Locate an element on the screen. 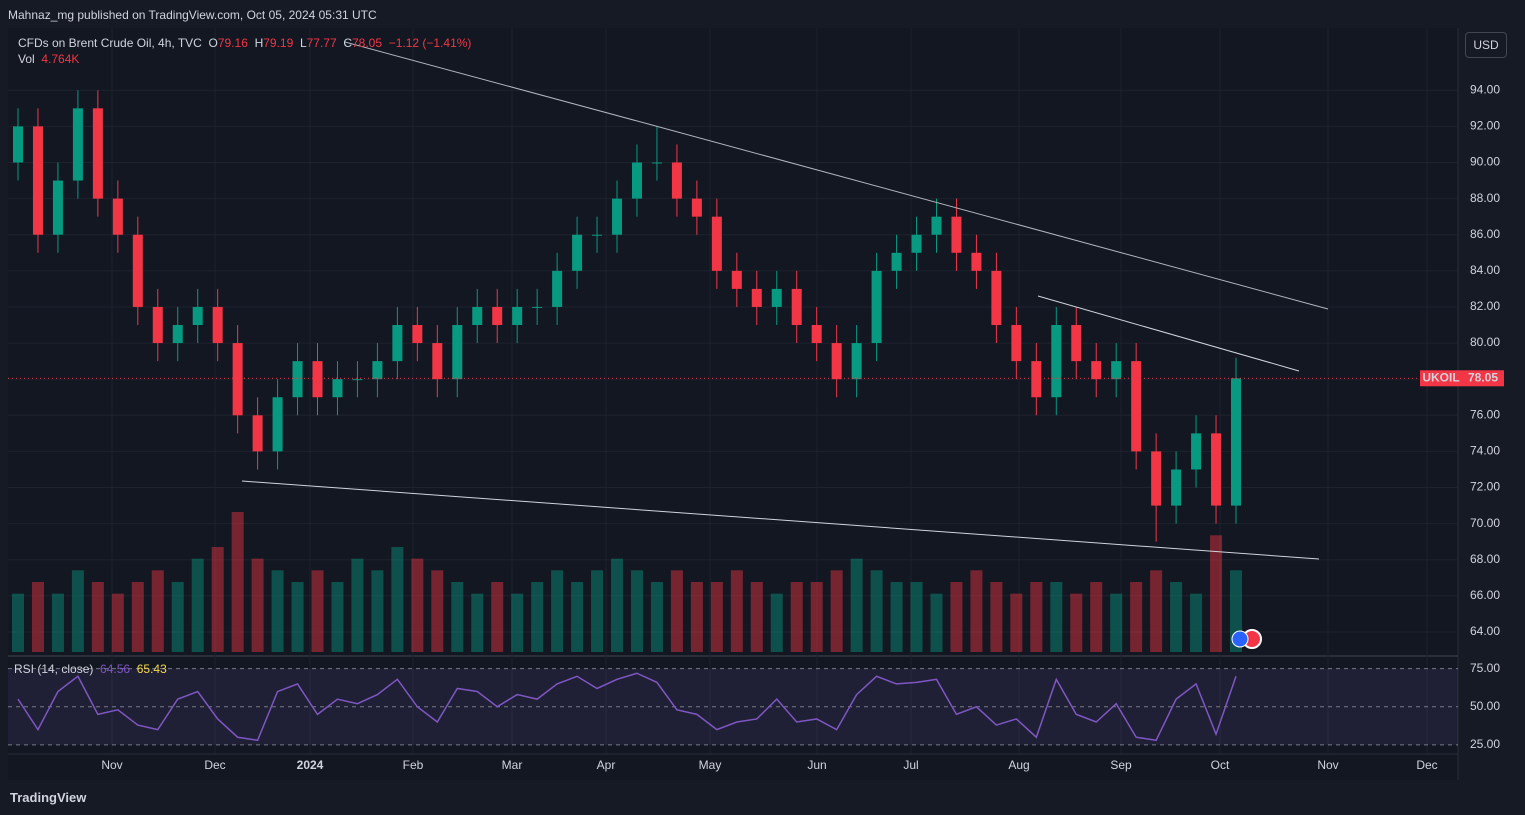 This screenshot has width=1525, height=815. rsi-line is located at coordinates (627, 707).